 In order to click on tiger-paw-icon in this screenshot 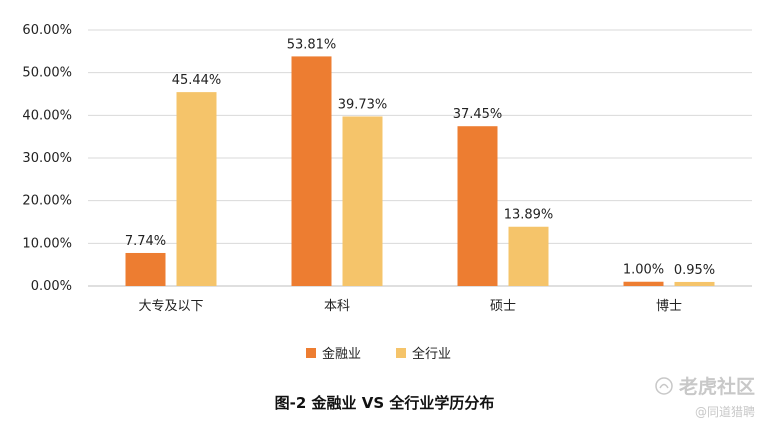, I will do `click(664, 385)`.